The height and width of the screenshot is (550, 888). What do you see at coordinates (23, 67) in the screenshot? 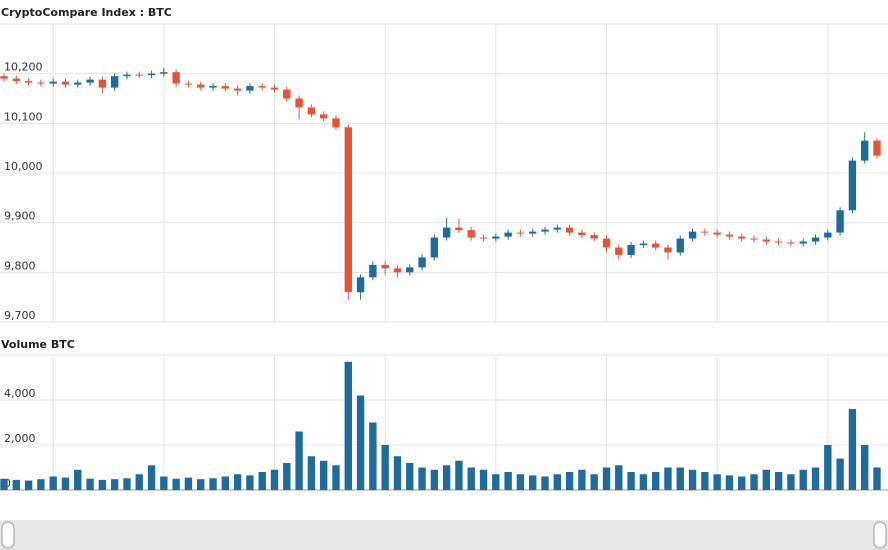
I see `y-tick-label: 10,200` at bounding box center [23, 67].